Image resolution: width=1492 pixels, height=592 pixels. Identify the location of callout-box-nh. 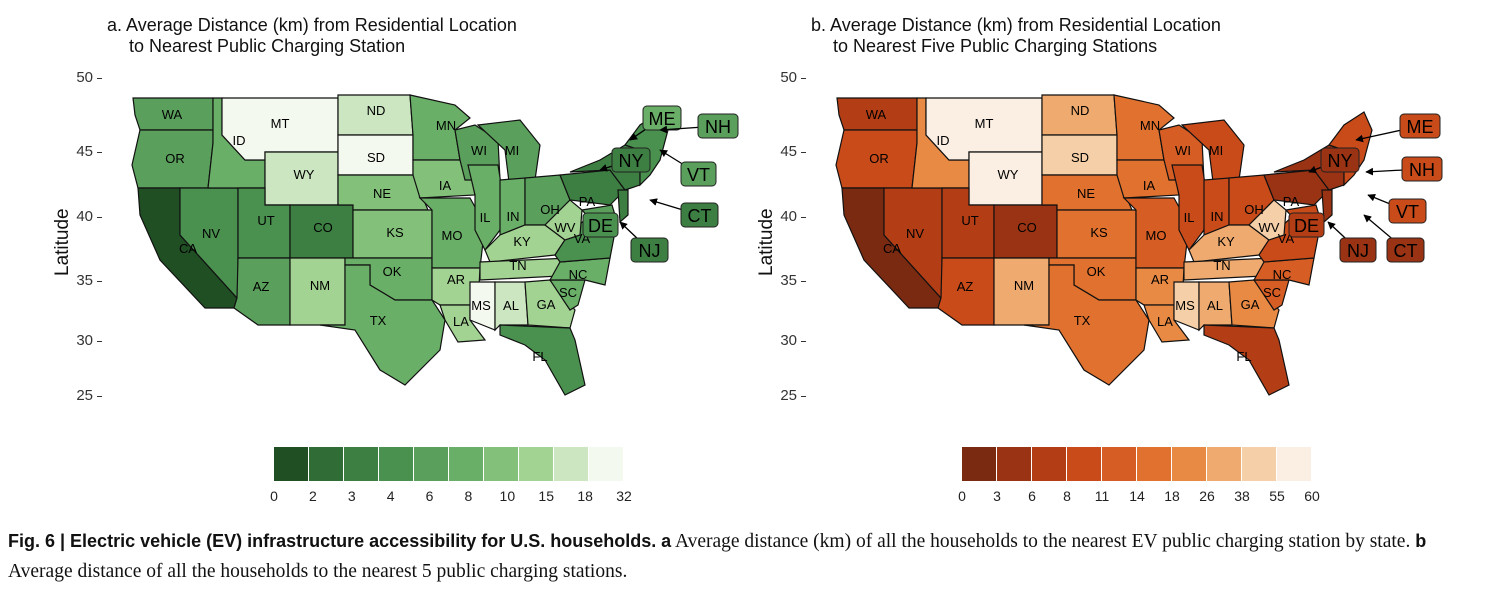
(1422, 169).